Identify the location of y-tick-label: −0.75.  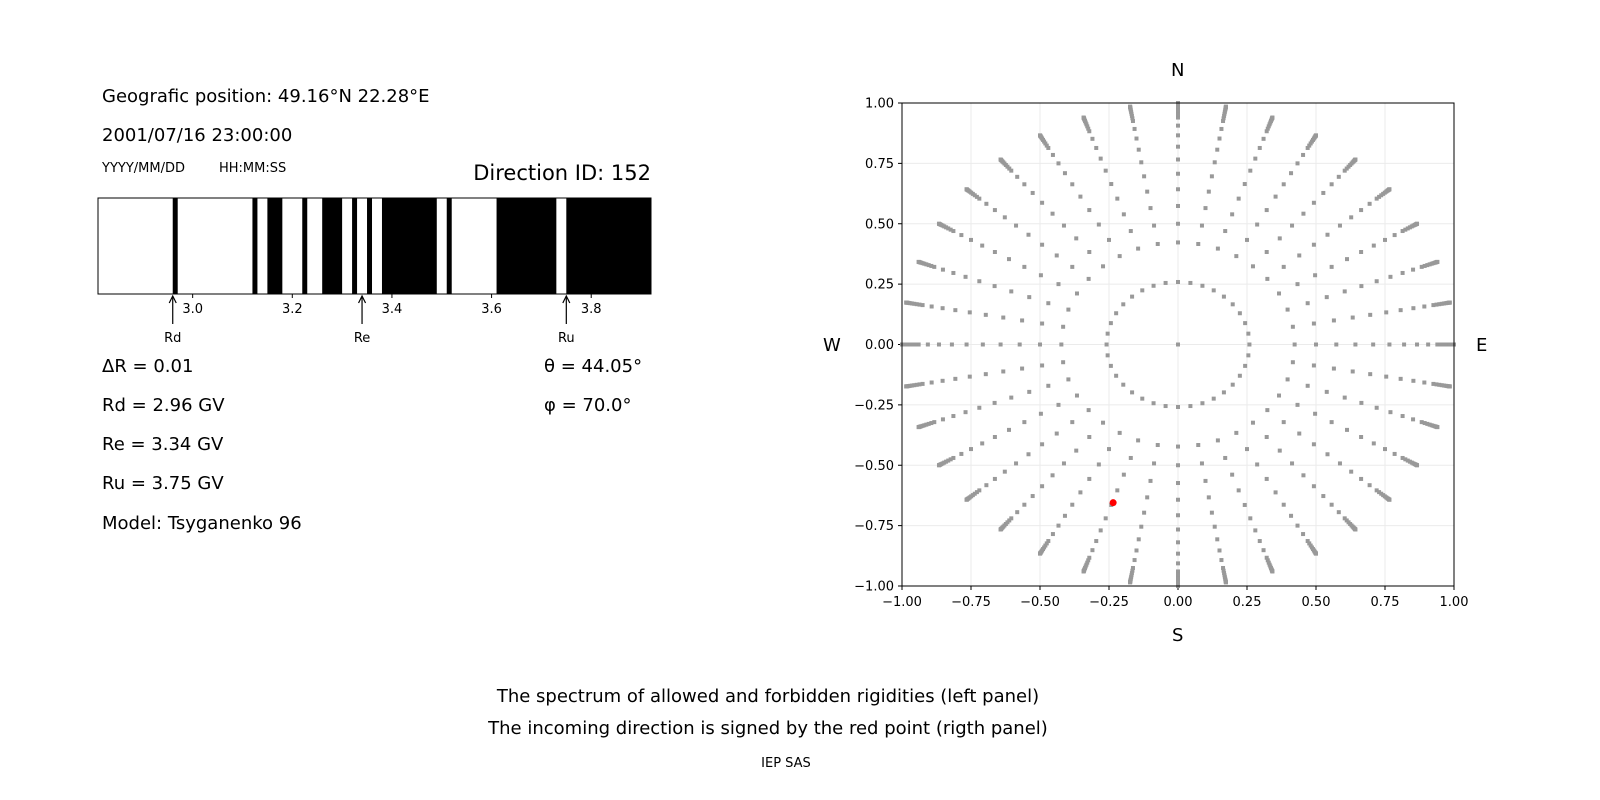
(874, 526).